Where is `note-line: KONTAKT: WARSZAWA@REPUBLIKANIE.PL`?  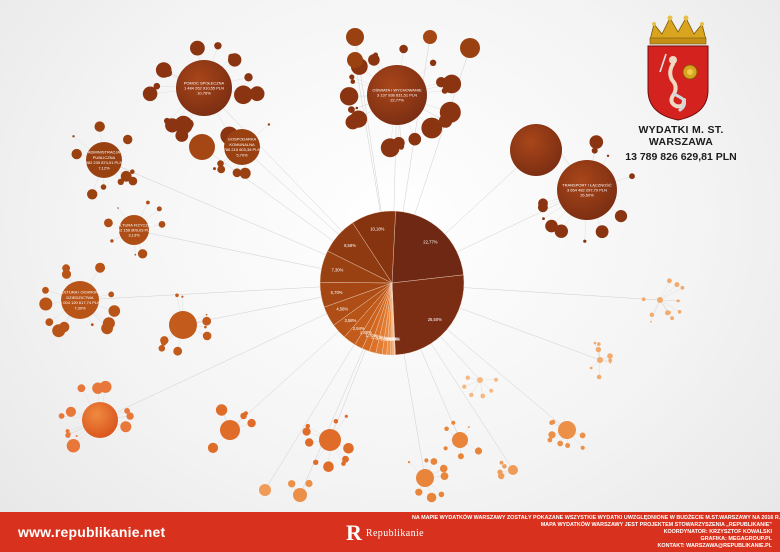 note-line: KONTAKT: WARSZAWA@REPUBLIKANIE.PL is located at coordinates (714, 546).